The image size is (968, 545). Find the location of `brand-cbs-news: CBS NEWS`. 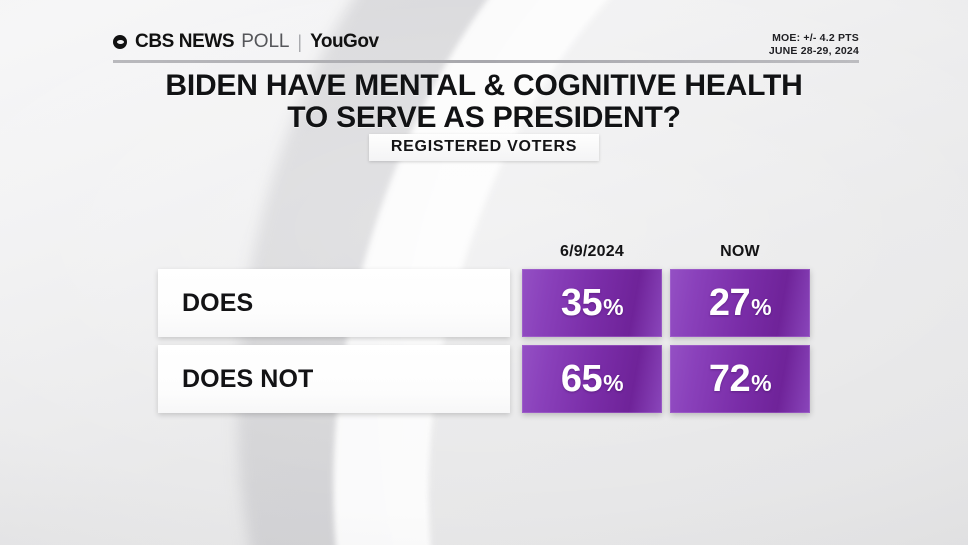

brand-cbs-news: CBS NEWS is located at coordinates (185, 41).